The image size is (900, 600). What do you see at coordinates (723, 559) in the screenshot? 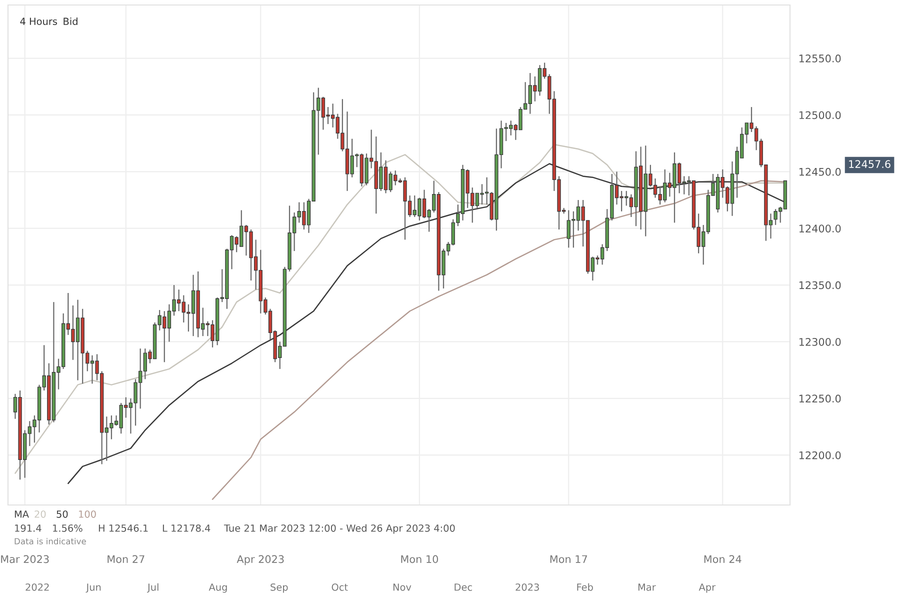
I see `x-tick-label: Mon 24` at bounding box center [723, 559].